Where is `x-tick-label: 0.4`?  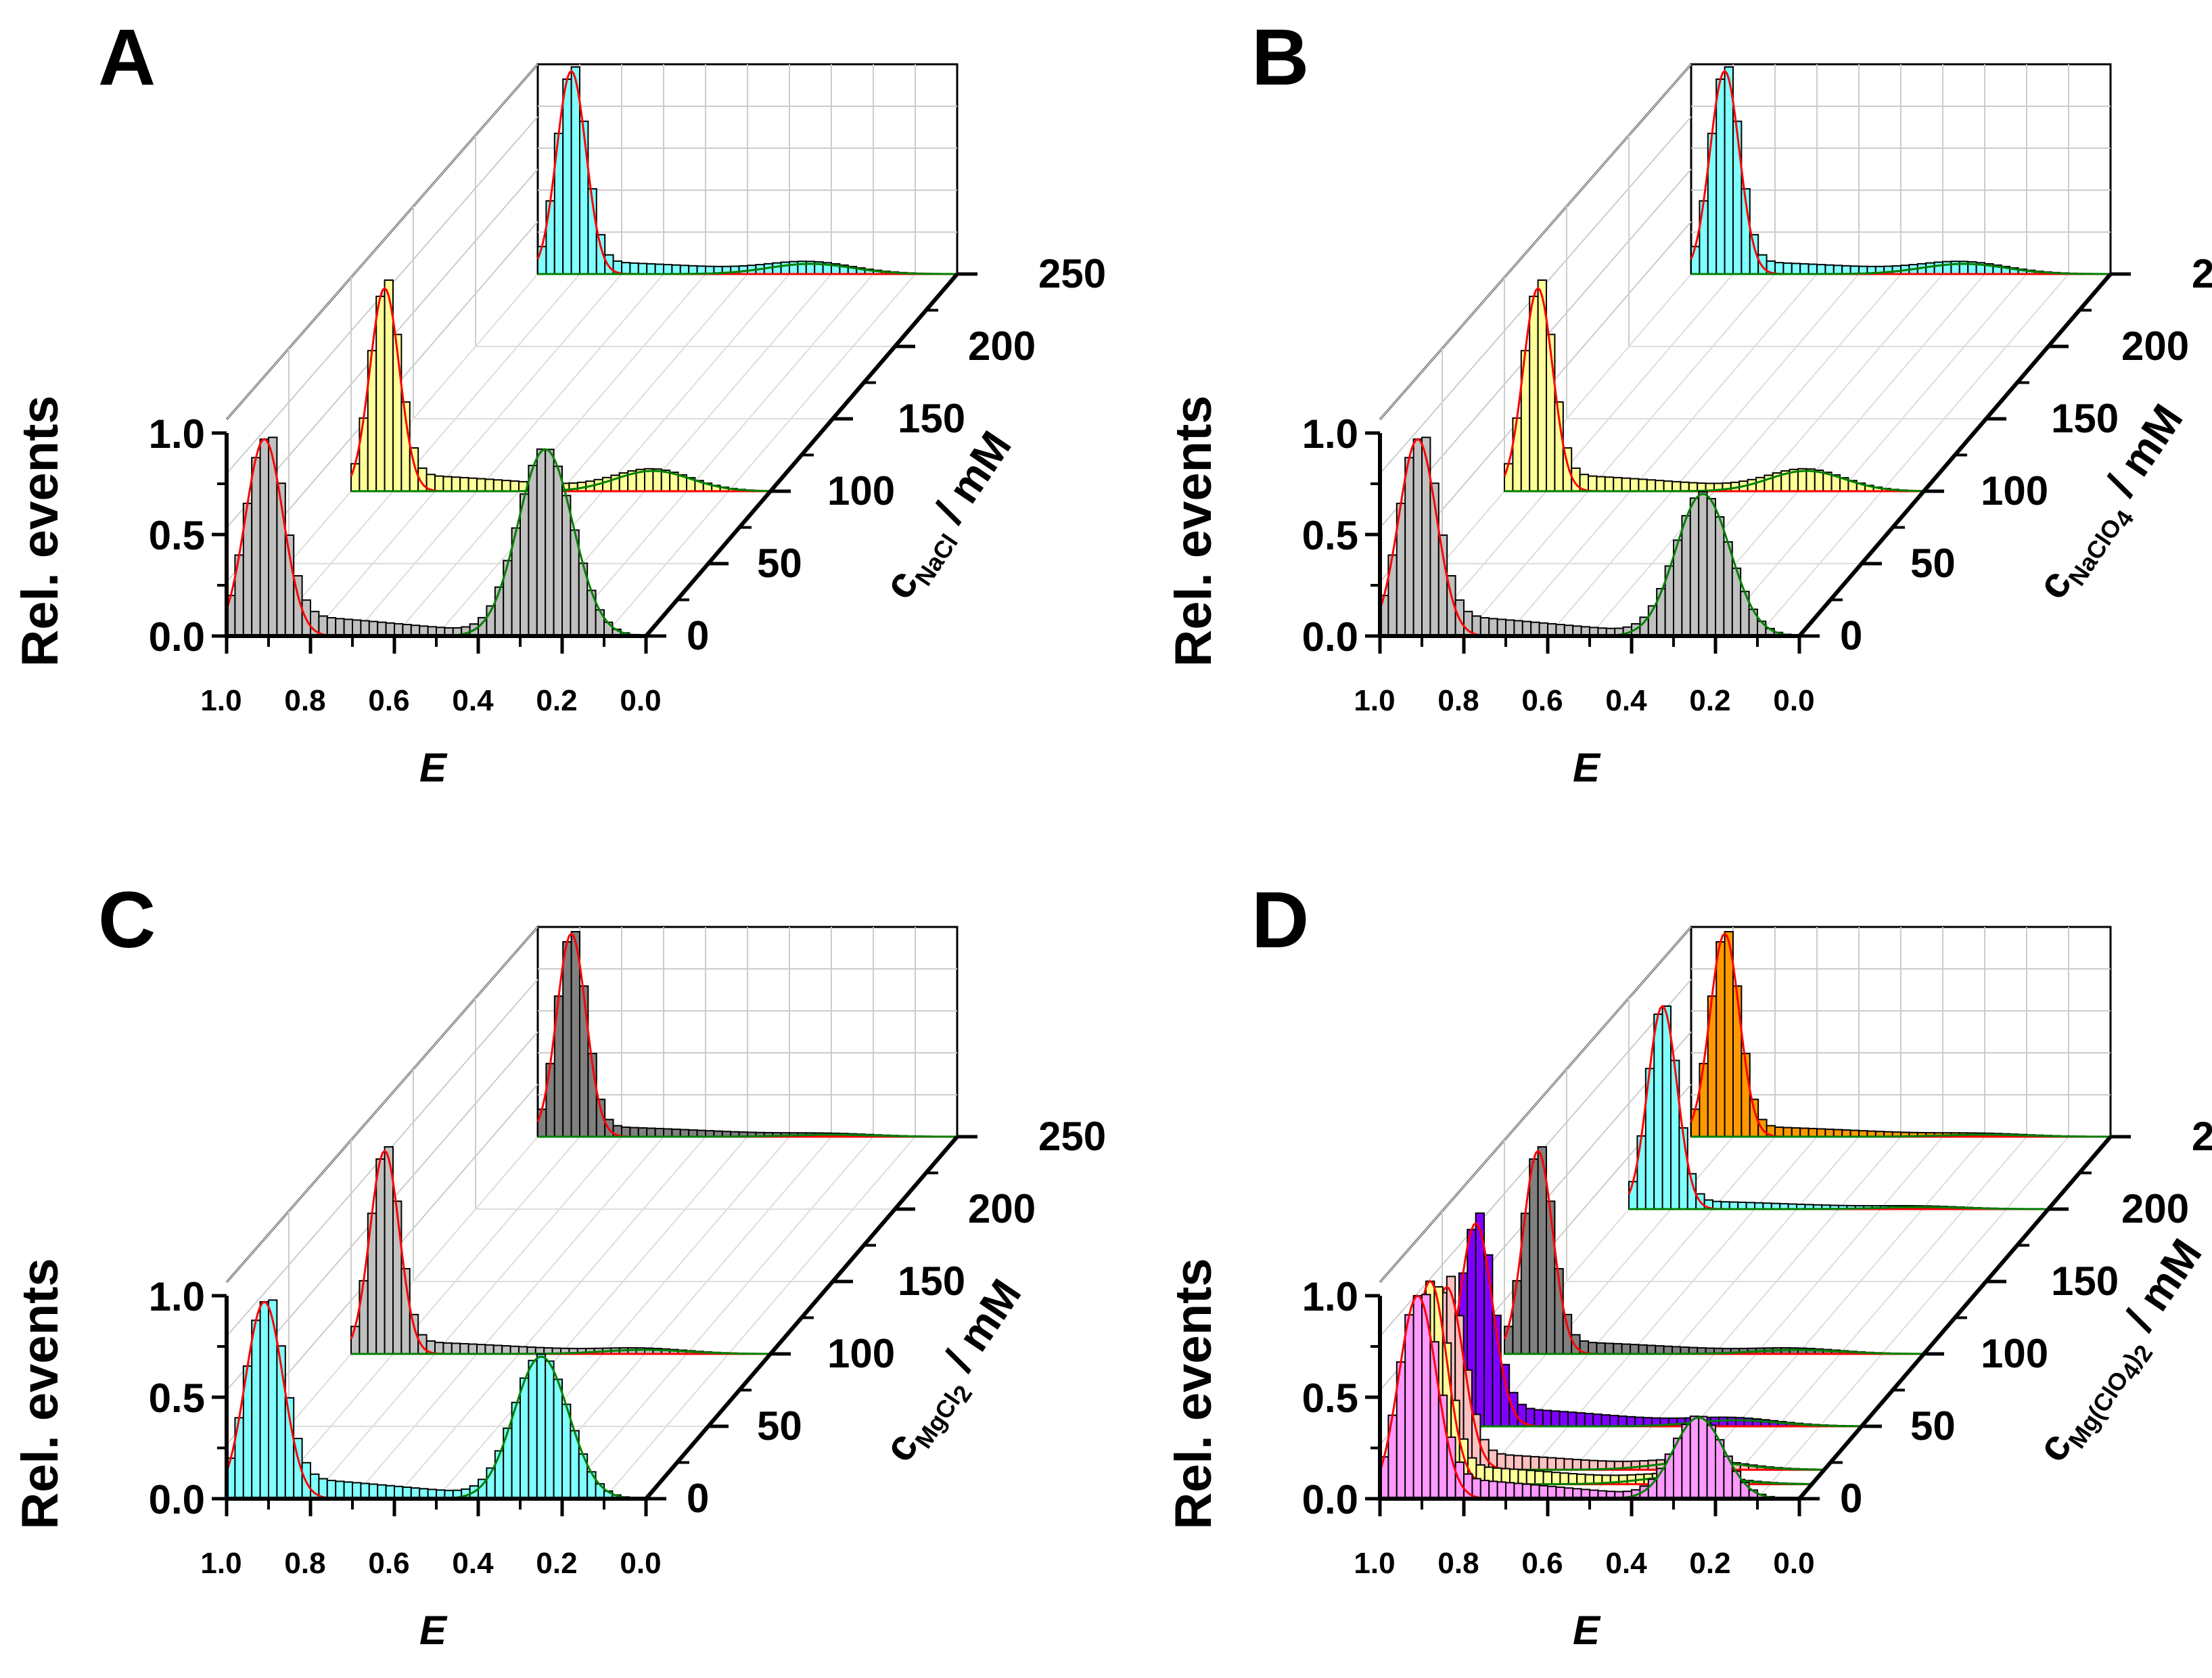 x-tick-label: 0.4 is located at coordinates (1626, 700).